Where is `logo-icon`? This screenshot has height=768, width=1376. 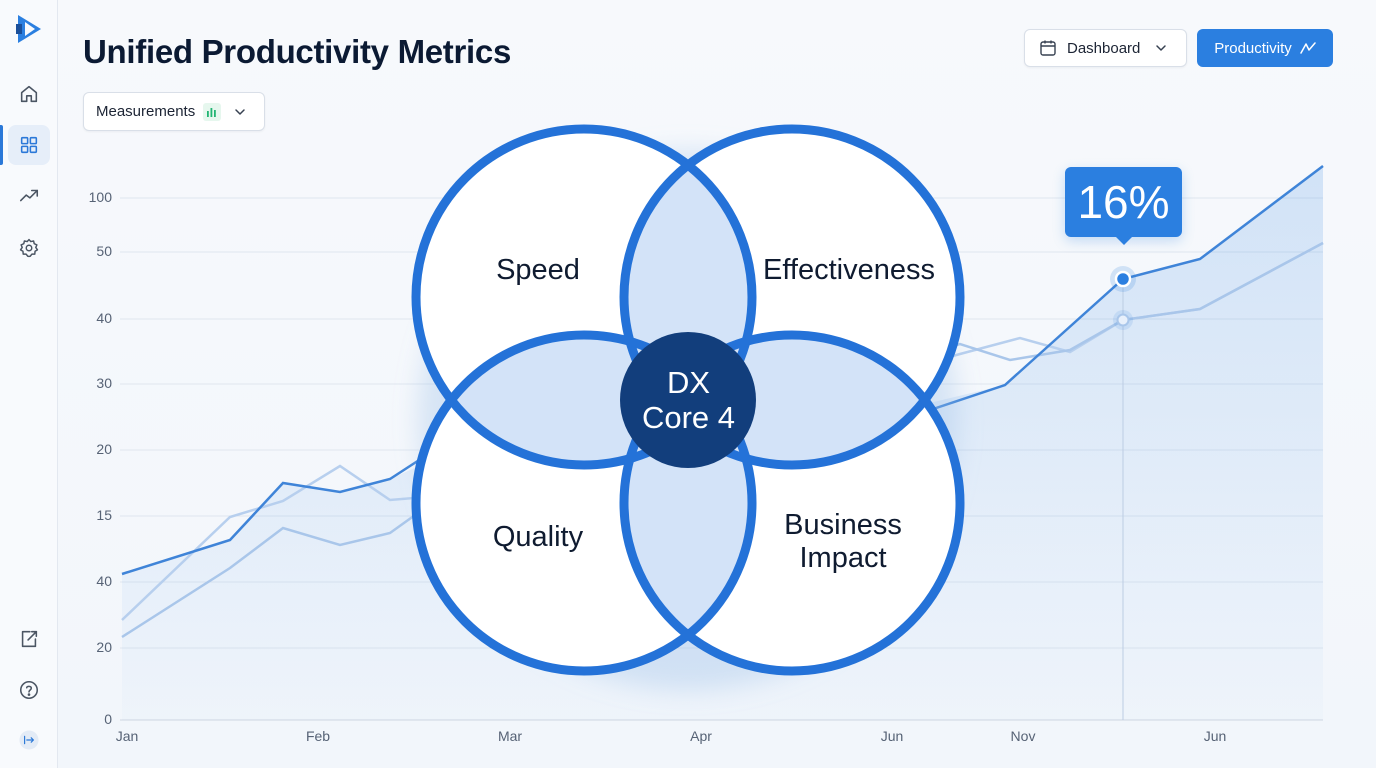
logo-icon is located at coordinates (28, 29).